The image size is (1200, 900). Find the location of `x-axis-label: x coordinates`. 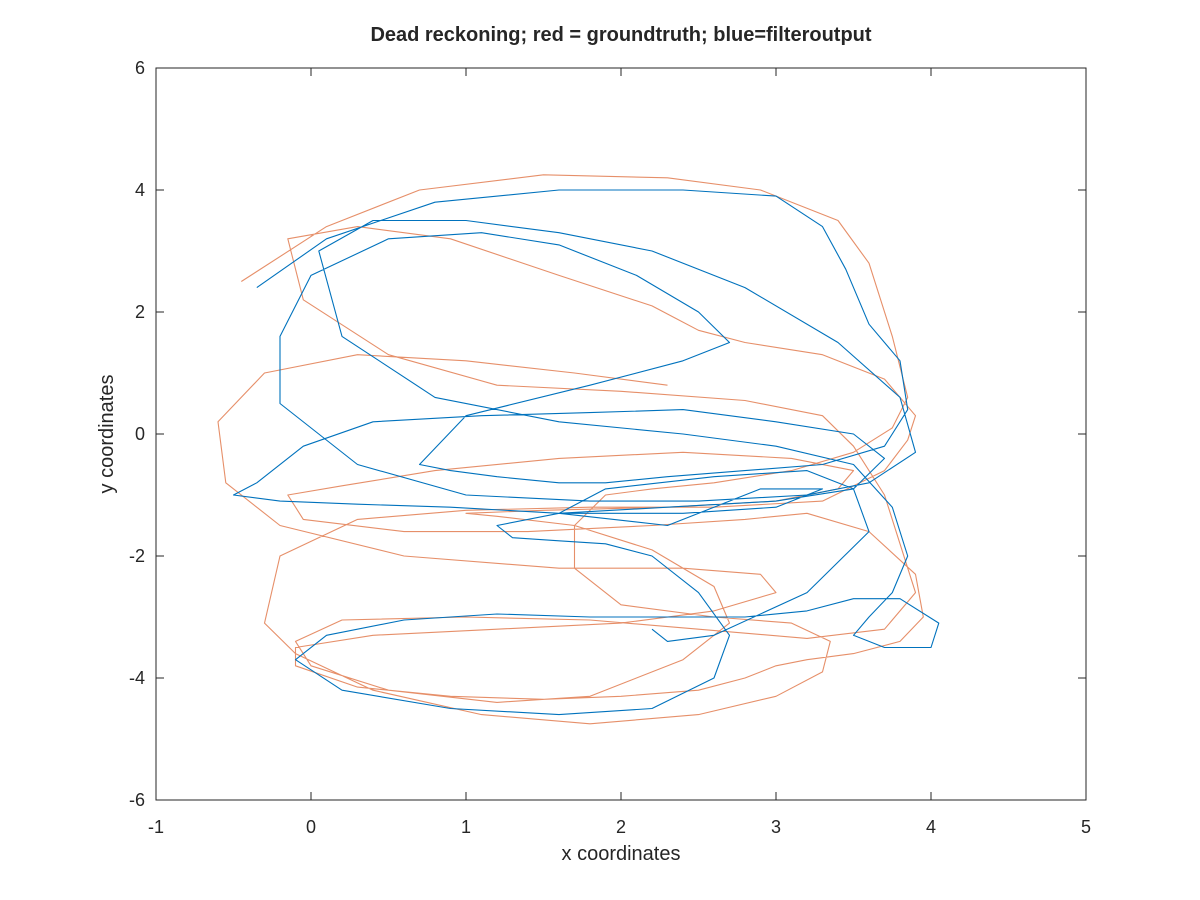

x-axis-label: x coordinates is located at coordinates (621, 854).